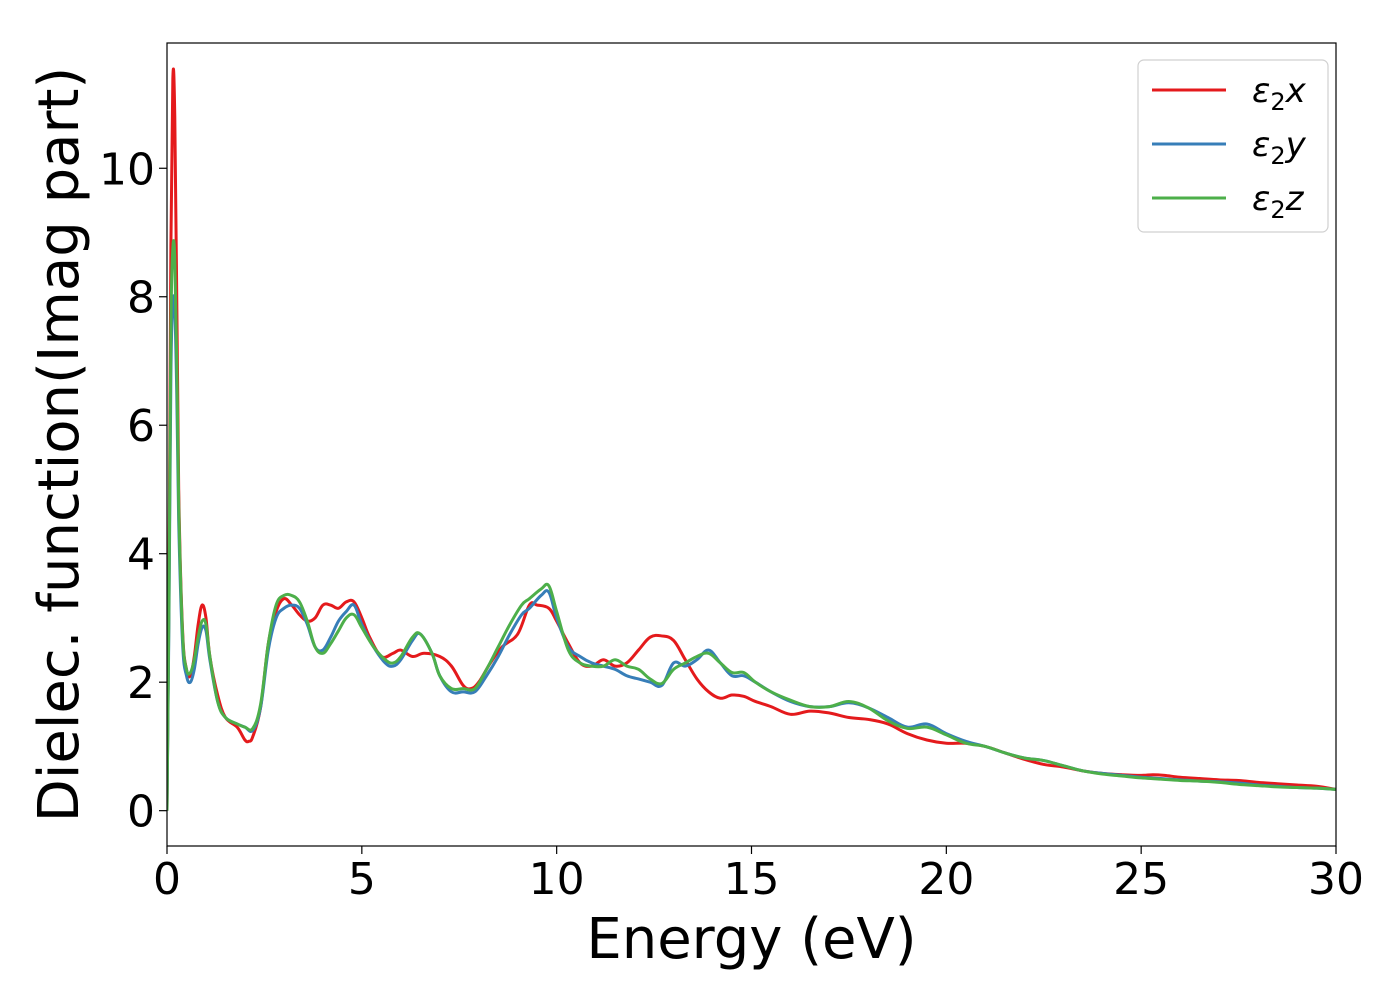 Image resolution: width=1400 pixels, height=1004 pixels. I want to click on legend-label-y: ε2y, so click(1279, 147).